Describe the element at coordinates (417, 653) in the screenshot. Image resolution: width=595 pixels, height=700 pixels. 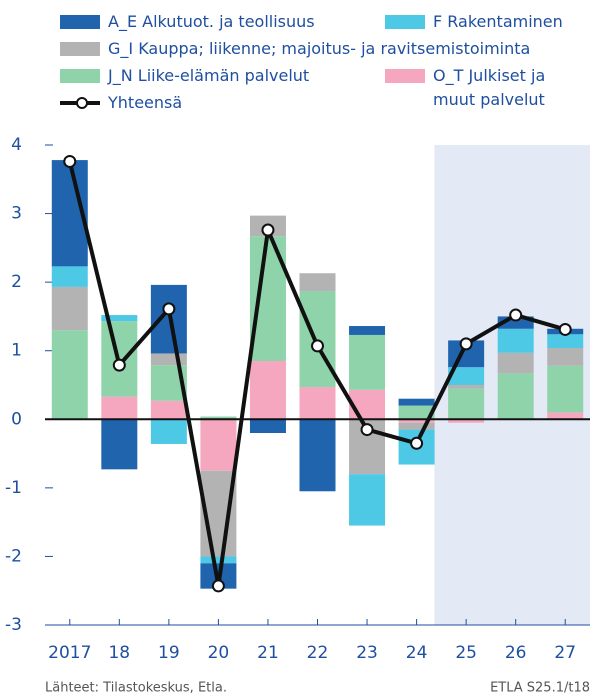
I see `x-tick-label: 24` at that location.